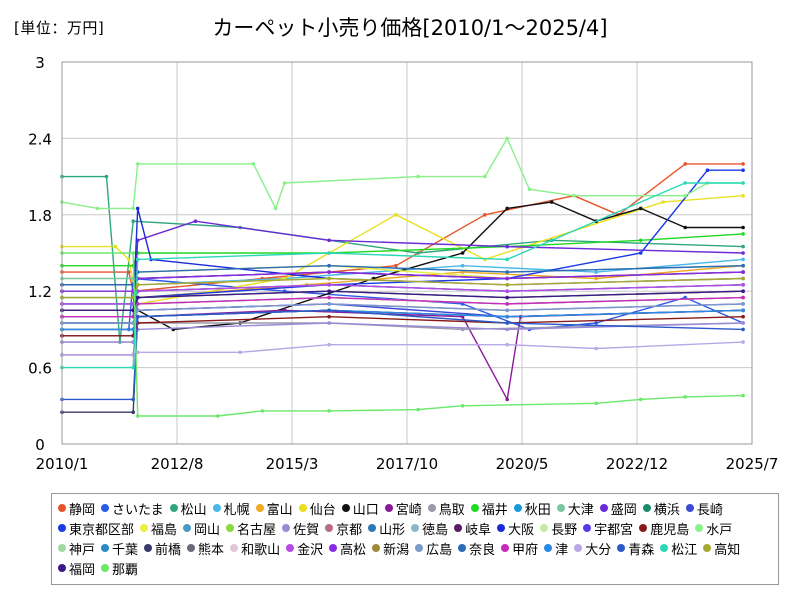 This screenshot has width=800, height=600. Describe the element at coordinates (623, 510) in the screenshot. I see `legend-label: 盛岡` at that location.